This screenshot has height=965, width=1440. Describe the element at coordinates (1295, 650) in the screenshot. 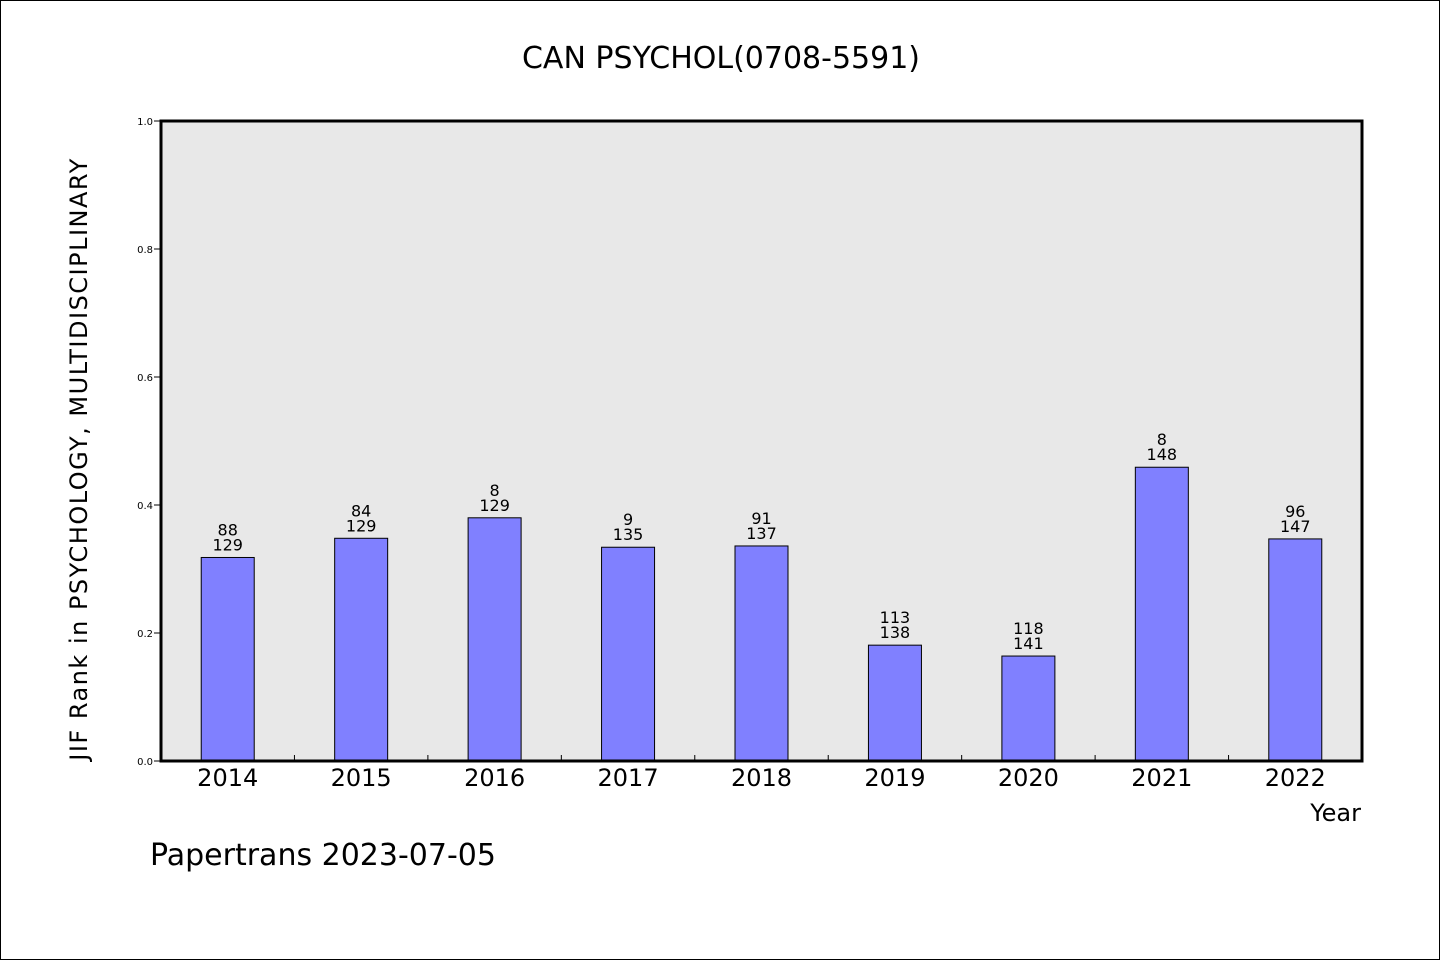

I see `bar-2022` at that location.